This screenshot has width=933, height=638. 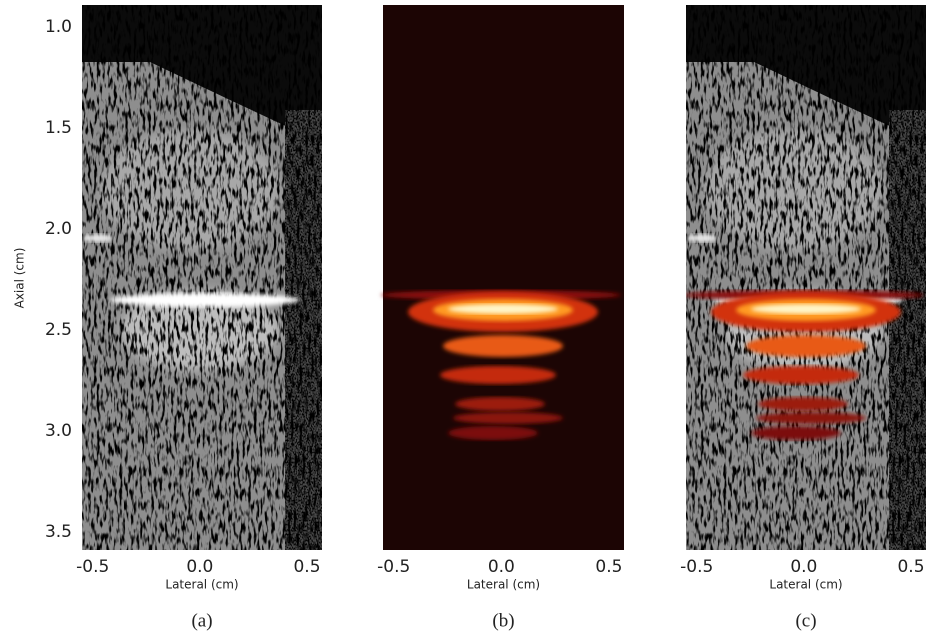 I want to click on panel-caption: (b), so click(x=503, y=620).